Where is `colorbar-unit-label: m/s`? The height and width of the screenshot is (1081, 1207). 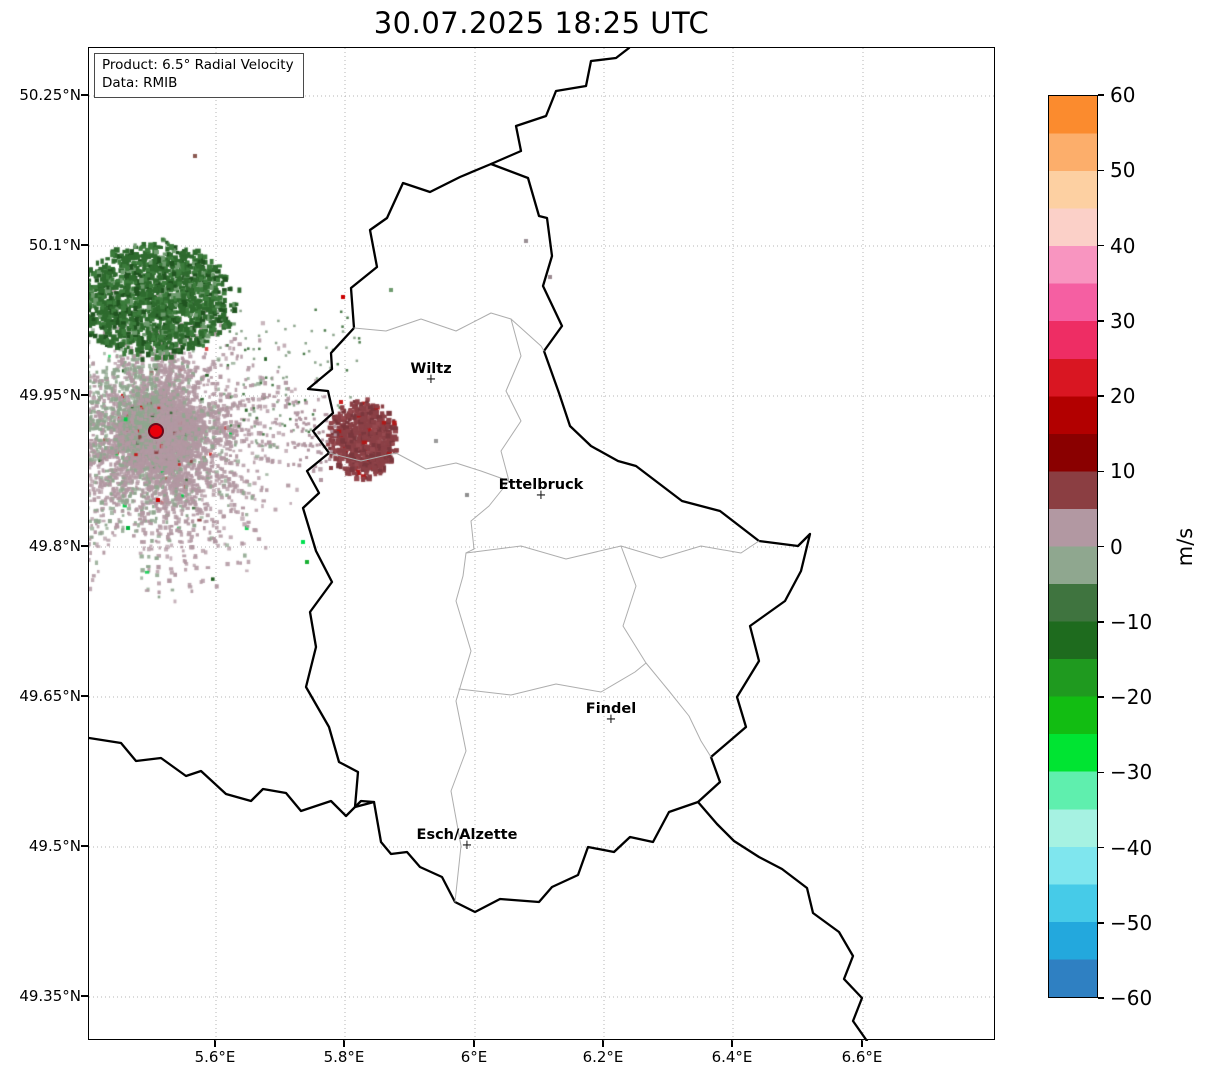 colorbar-unit-label: m/s is located at coordinates (1185, 547).